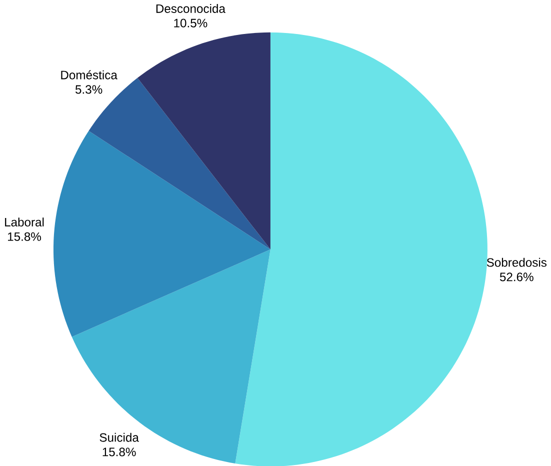  Describe the element at coordinates (191, 23) in the screenshot. I see `data-label: 10.5%` at that location.